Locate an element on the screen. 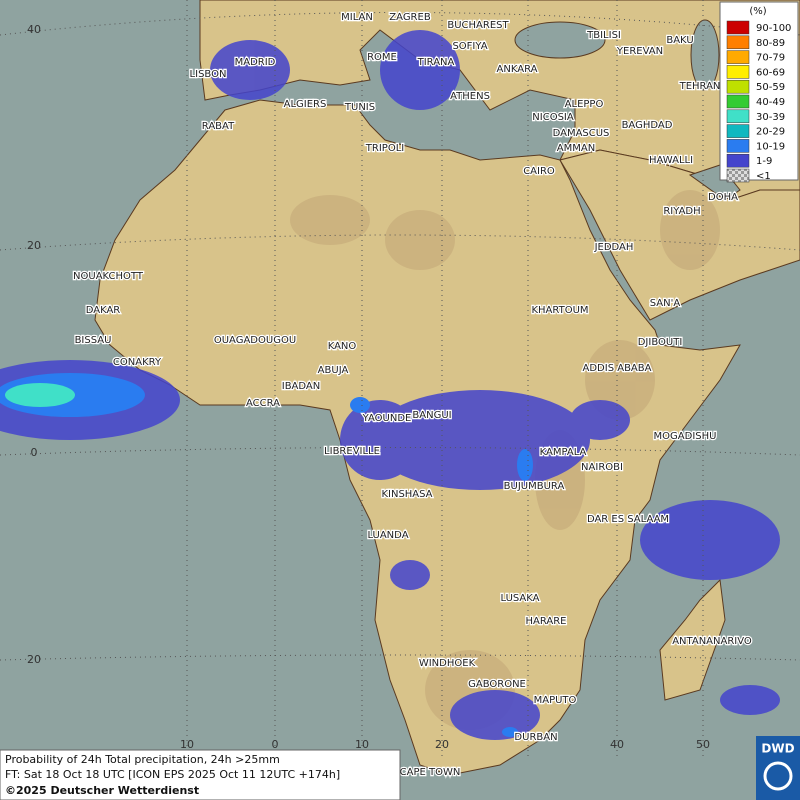  city-label: NOUAKCHOTT is located at coordinates (108, 276).